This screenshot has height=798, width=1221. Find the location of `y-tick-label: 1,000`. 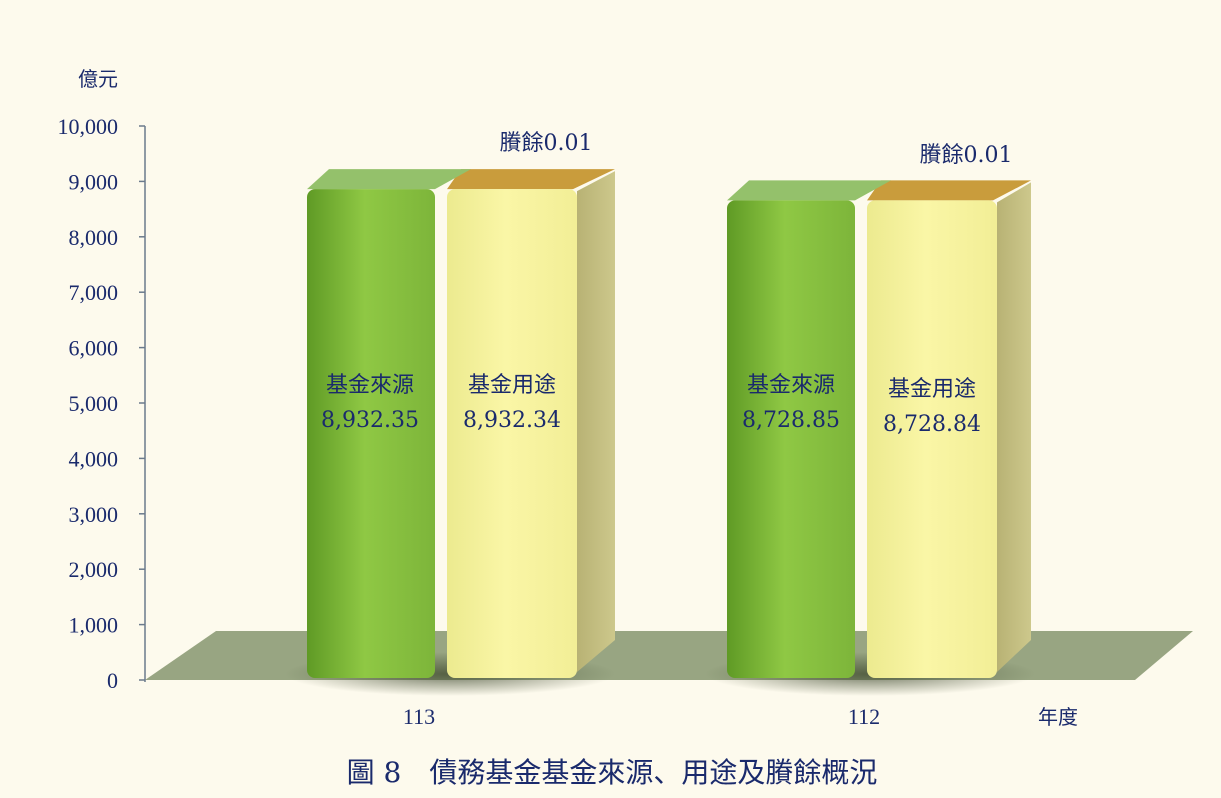

y-tick-label: 1,000 is located at coordinates (94, 625).